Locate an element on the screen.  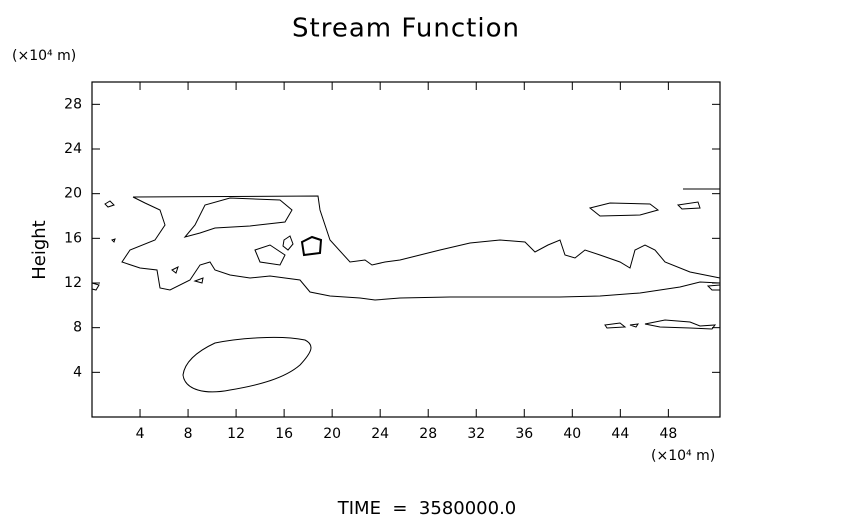
y-tick-label: 28 is located at coordinates (73, 104).